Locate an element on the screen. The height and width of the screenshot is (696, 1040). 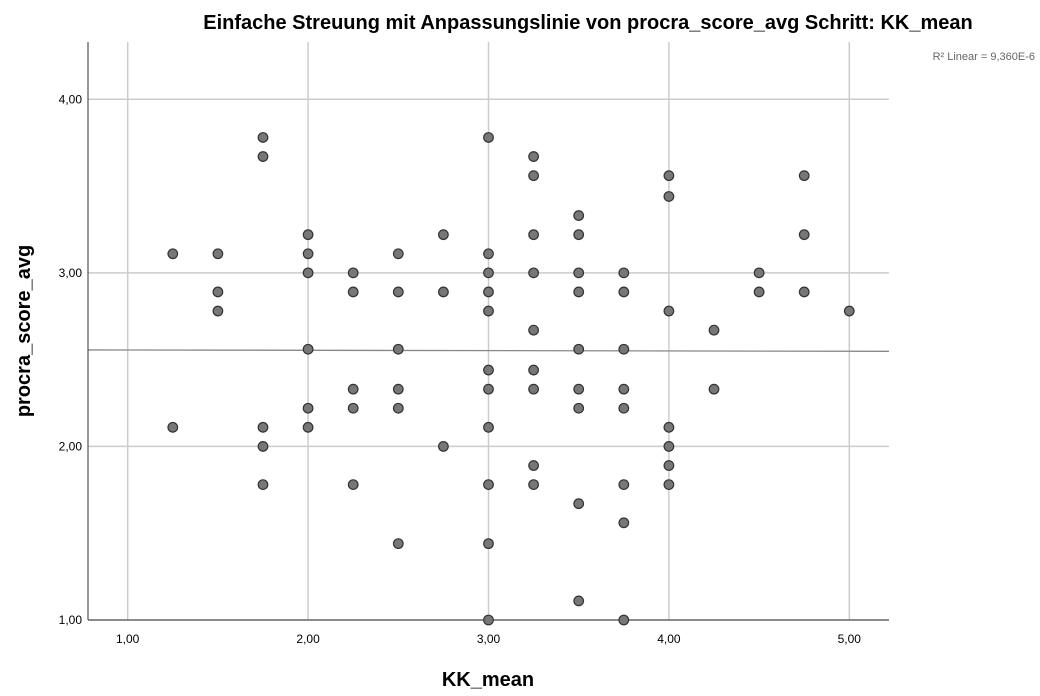
x-tick-label: 3,00 is located at coordinates (489, 639).